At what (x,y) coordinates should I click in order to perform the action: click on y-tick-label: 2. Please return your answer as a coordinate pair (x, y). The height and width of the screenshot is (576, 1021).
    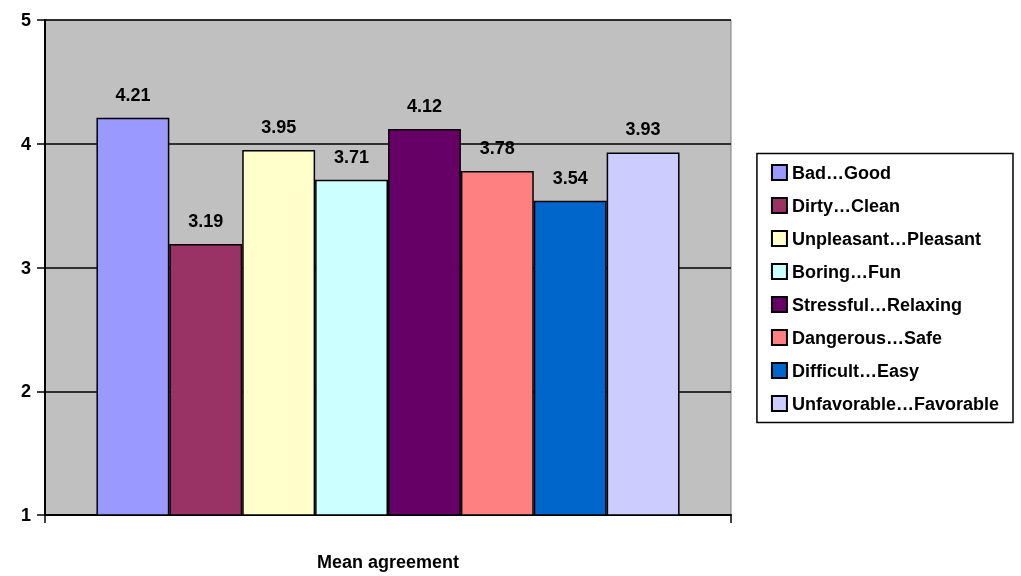
    Looking at the image, I should click on (25, 391).